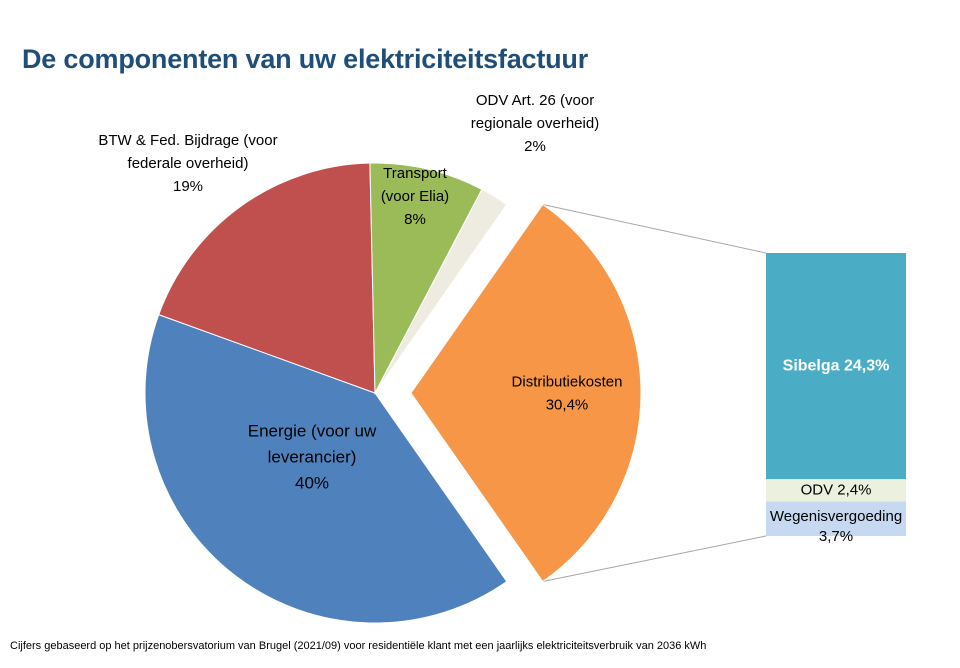 The width and height of the screenshot is (960, 668). Describe the element at coordinates (654, 393) in the screenshot. I see `connector-lines` at that location.